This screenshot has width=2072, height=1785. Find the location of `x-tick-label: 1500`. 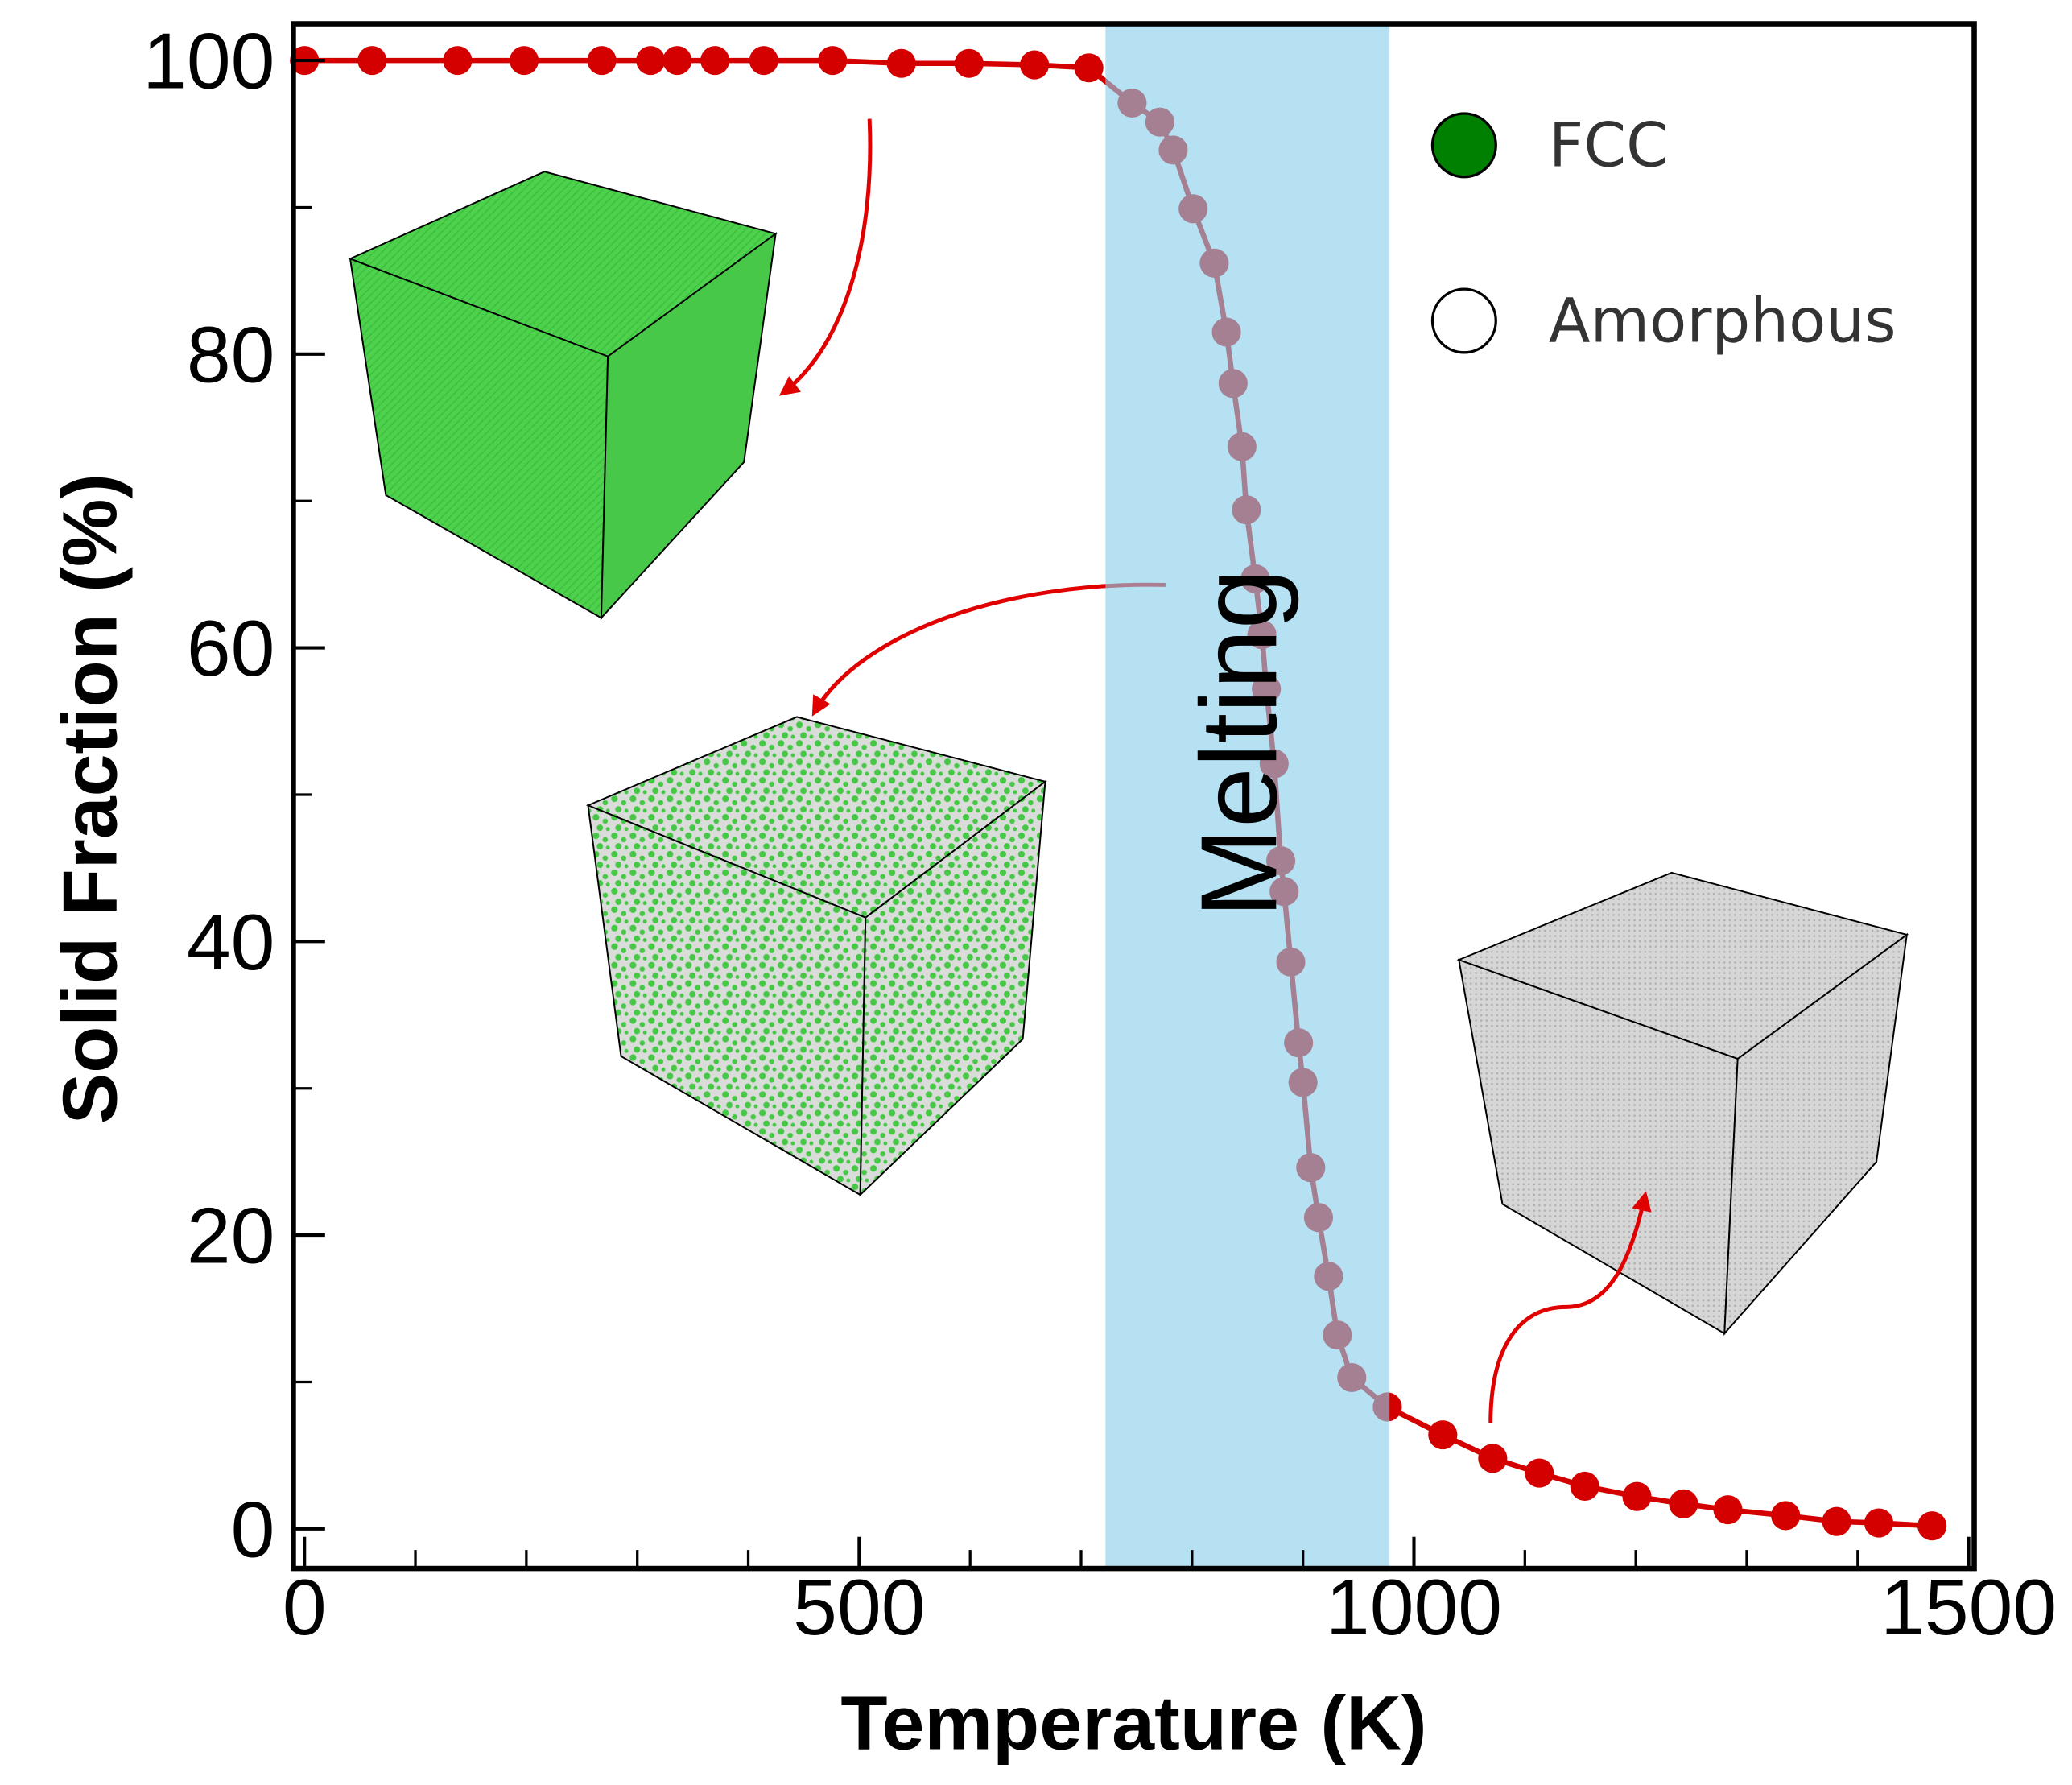

x-tick-label: 1500 is located at coordinates (1969, 1607).